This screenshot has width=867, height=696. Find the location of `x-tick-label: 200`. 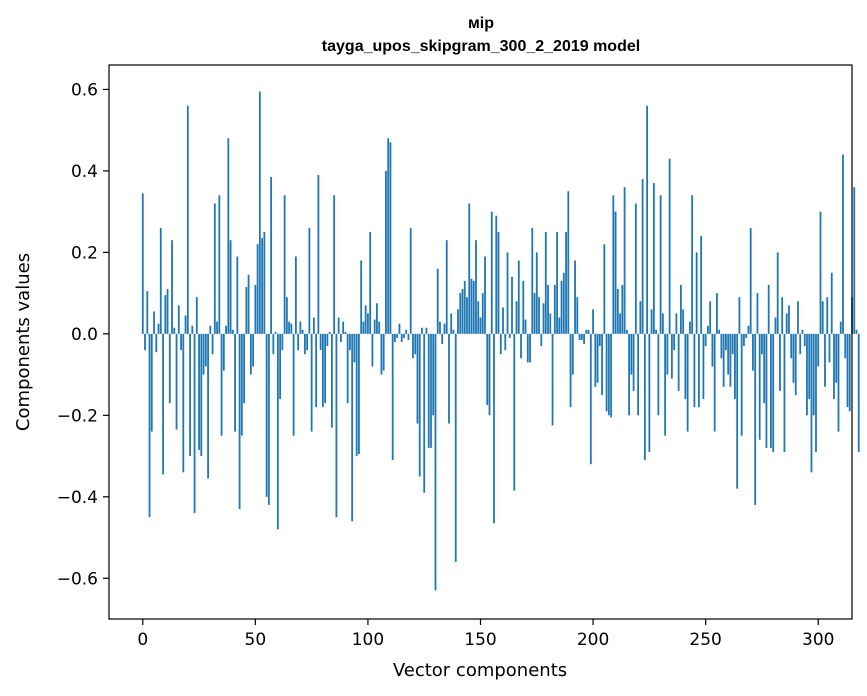

x-tick-label: 200 is located at coordinates (593, 640).